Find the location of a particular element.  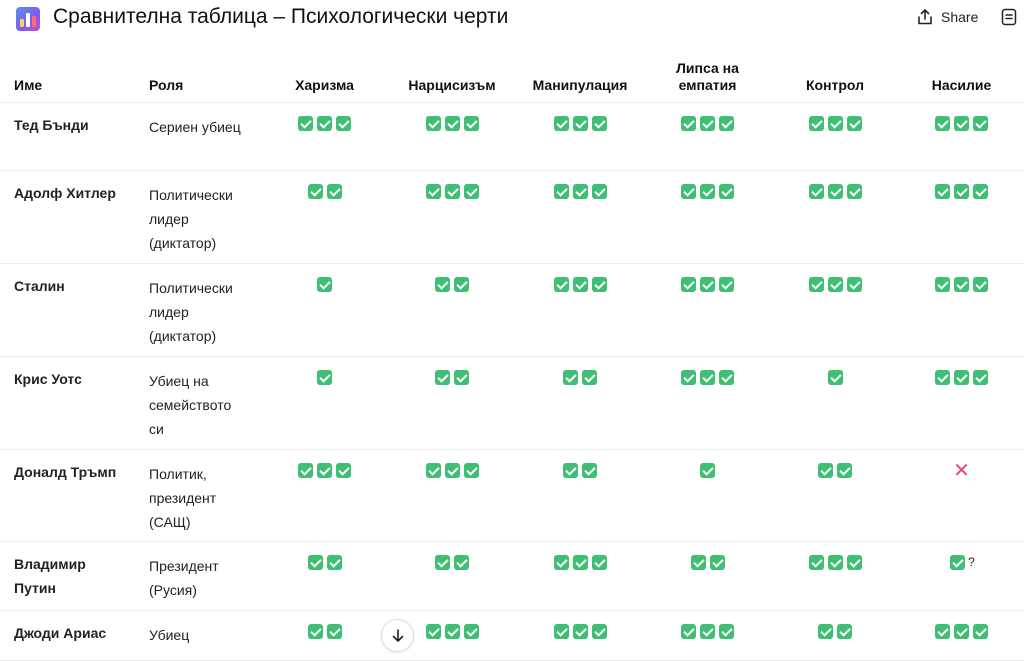

trait-rating: ✕ is located at coordinates (961, 495).